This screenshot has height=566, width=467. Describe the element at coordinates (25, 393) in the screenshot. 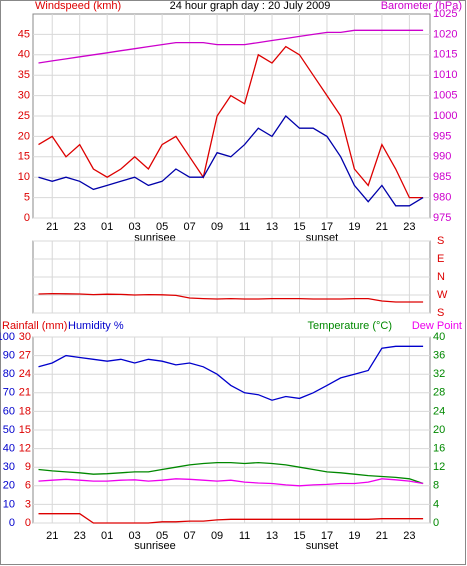

I see `y-tick-label: 21` at that location.